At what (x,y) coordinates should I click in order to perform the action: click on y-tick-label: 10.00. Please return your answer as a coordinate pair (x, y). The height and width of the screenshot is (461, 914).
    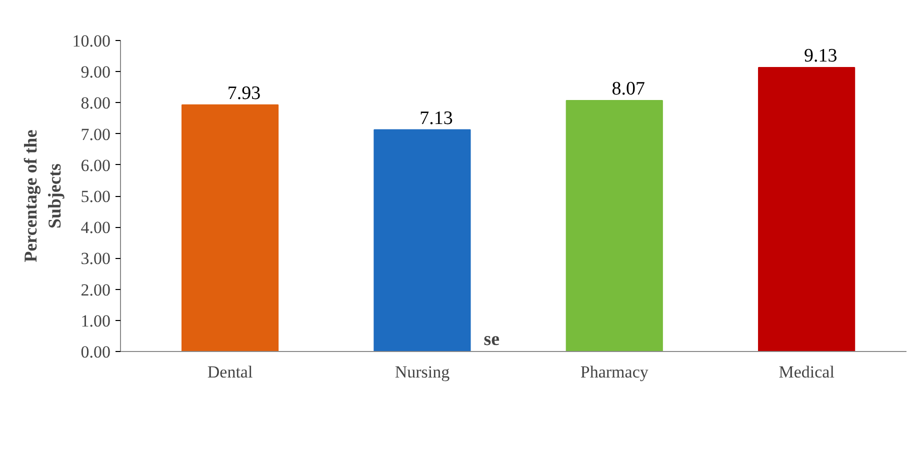
    Looking at the image, I should click on (91, 41).